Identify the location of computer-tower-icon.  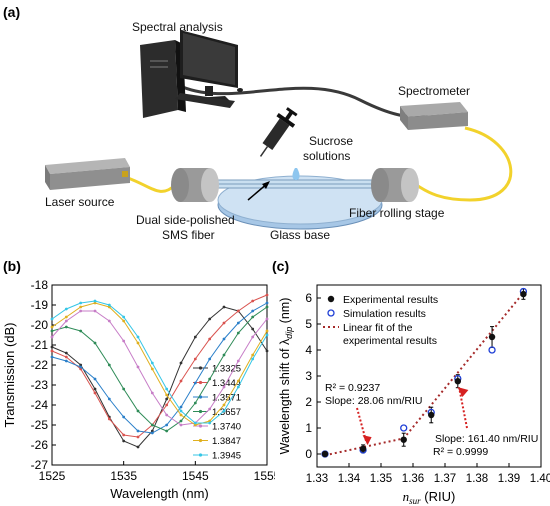
(163, 79).